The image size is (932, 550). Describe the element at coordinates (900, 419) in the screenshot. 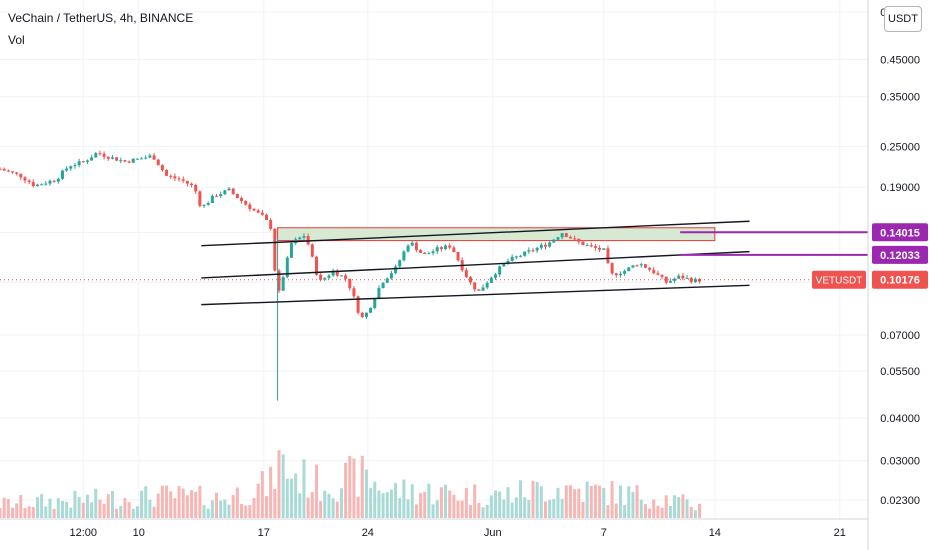

I see `price-tick-label: 0.04000` at that location.